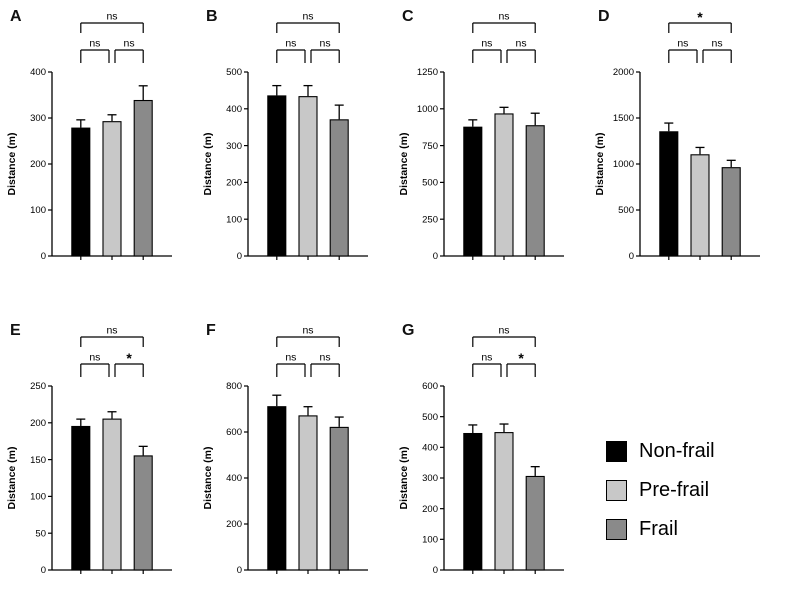  Describe the element at coordinates (616, 490) in the screenshot. I see `legend-swatch-pre-frail` at that location.